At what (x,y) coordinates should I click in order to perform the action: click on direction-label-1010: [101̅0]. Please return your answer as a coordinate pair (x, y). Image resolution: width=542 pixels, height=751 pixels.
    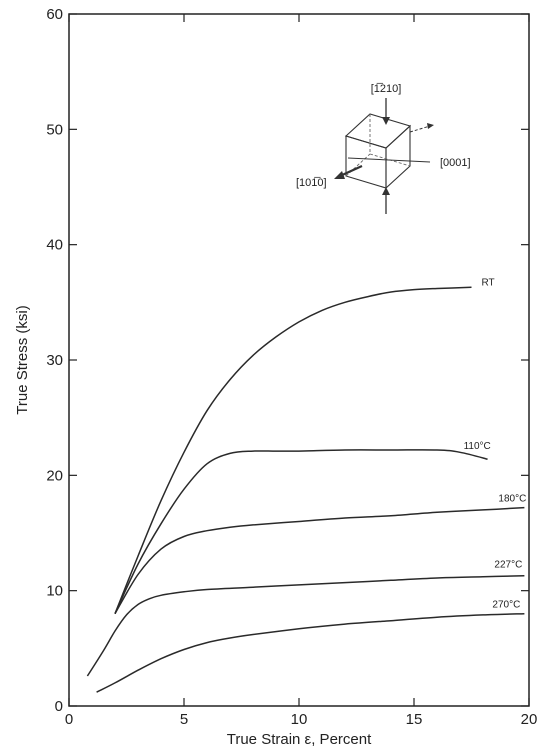
    Looking at the image, I should click on (311, 183).